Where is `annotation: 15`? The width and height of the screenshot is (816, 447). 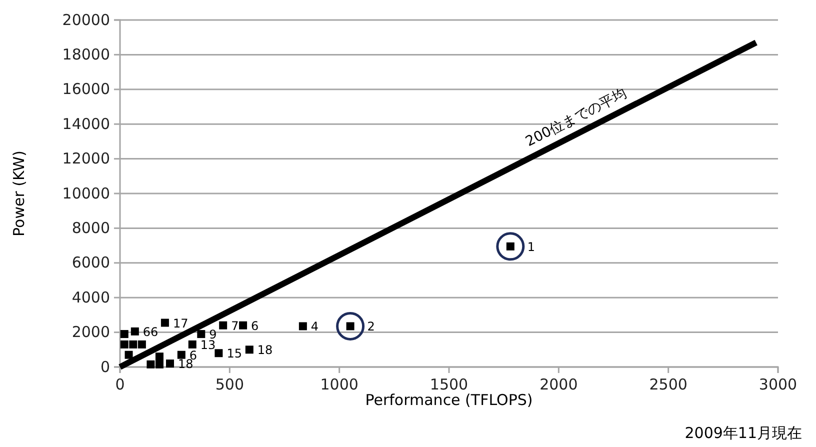
annotation: 15 is located at coordinates (234, 353).